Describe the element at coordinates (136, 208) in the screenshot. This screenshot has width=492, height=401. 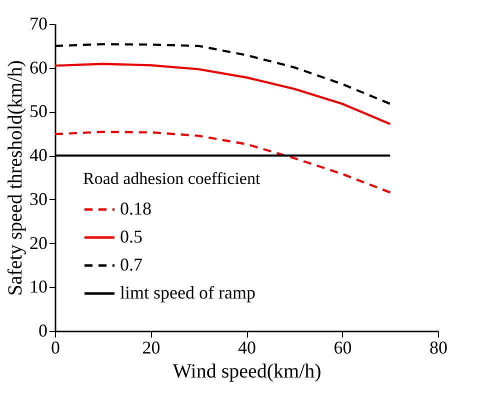
I see `legend-label: 0.18` at that location.